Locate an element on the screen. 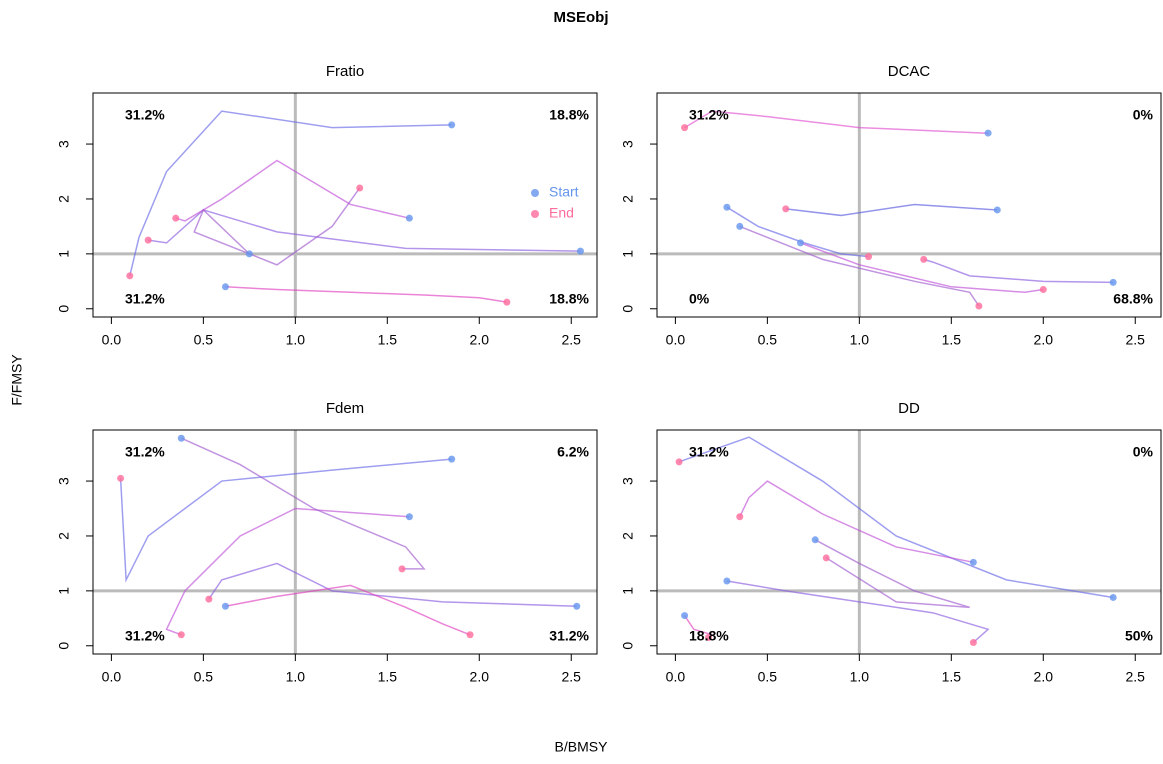 Image resolution: width=1163 pixels, height=764 pixels. panel-title: DD is located at coordinates (909, 408).